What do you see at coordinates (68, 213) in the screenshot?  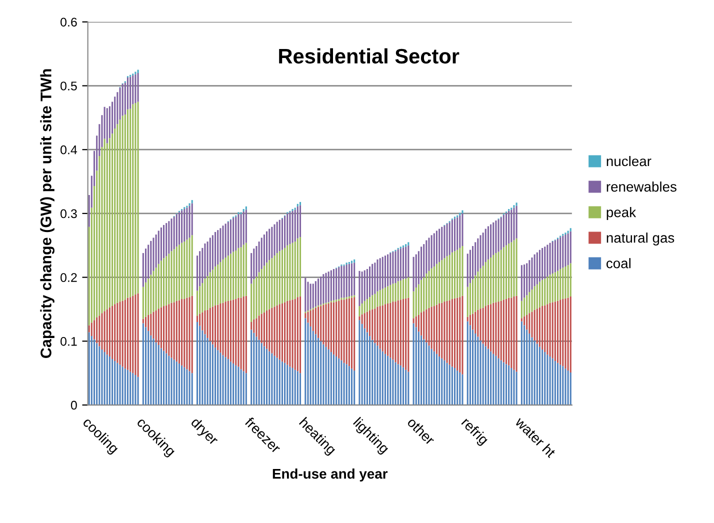 I see `y-tick-label: 0.3` at bounding box center [68, 213].